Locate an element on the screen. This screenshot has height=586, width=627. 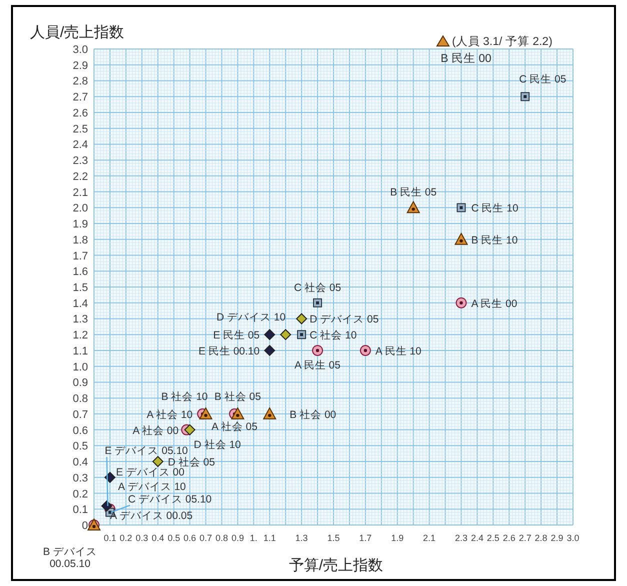
x-tick-label: 2.3 is located at coordinates (461, 538).